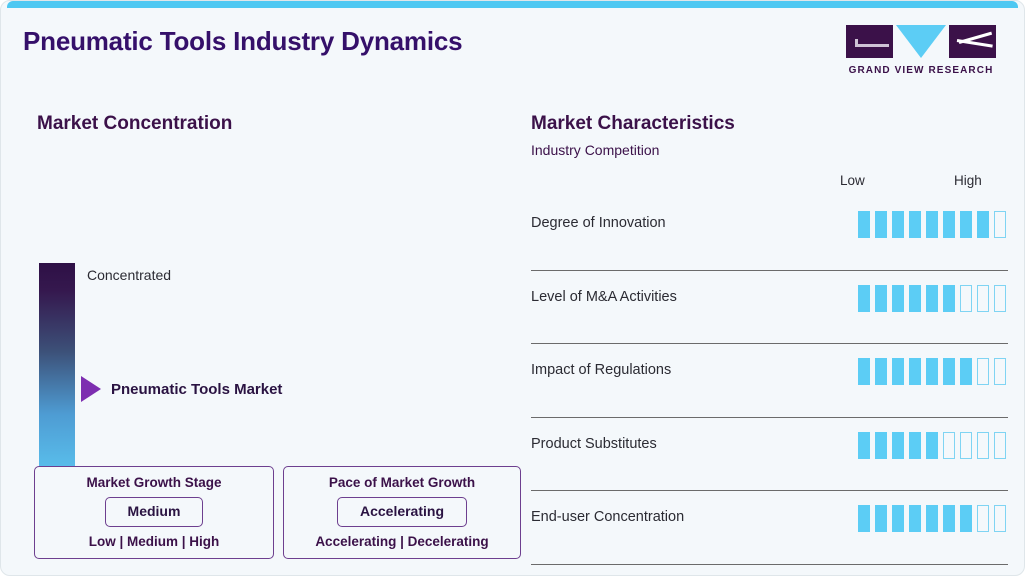 The height and width of the screenshot is (576, 1025). I want to click on pace-of-market-growth-value: Accelerating, so click(402, 511).